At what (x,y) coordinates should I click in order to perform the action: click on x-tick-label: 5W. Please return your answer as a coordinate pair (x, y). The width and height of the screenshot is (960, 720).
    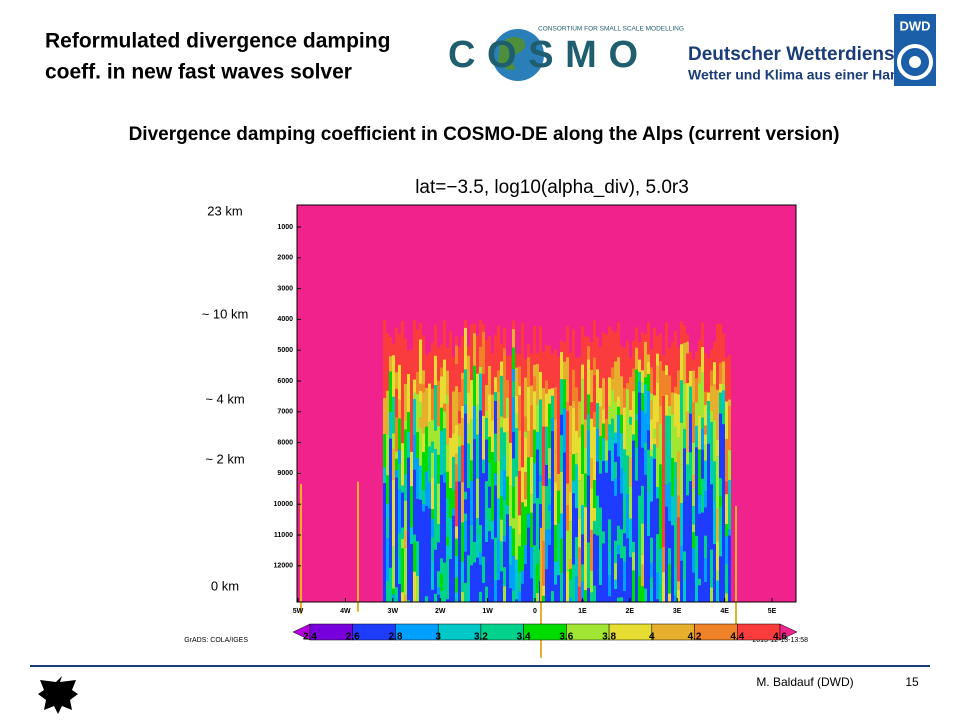
    Looking at the image, I should click on (298, 611).